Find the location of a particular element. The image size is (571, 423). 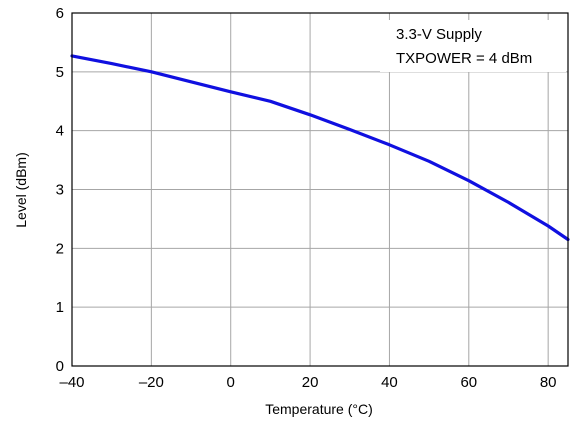

annotation-box: 3.3-V Supply TXPOWER = 4 dBm is located at coordinates (473, 46).